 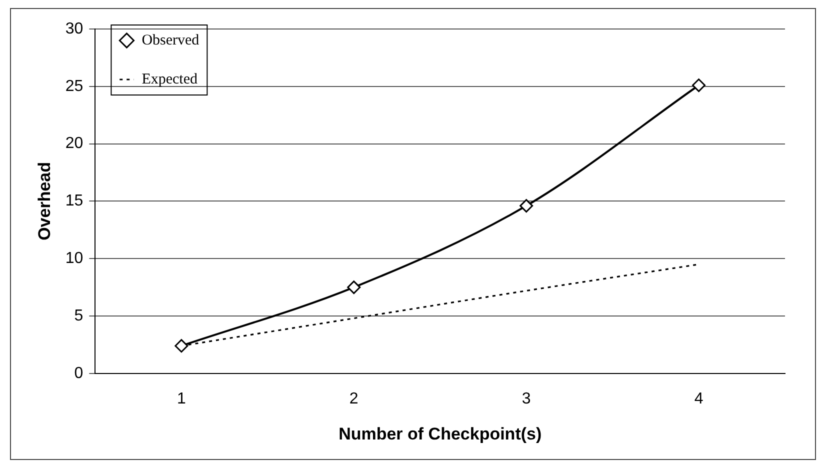 I want to click on x-tick-label: 3, so click(x=526, y=399).